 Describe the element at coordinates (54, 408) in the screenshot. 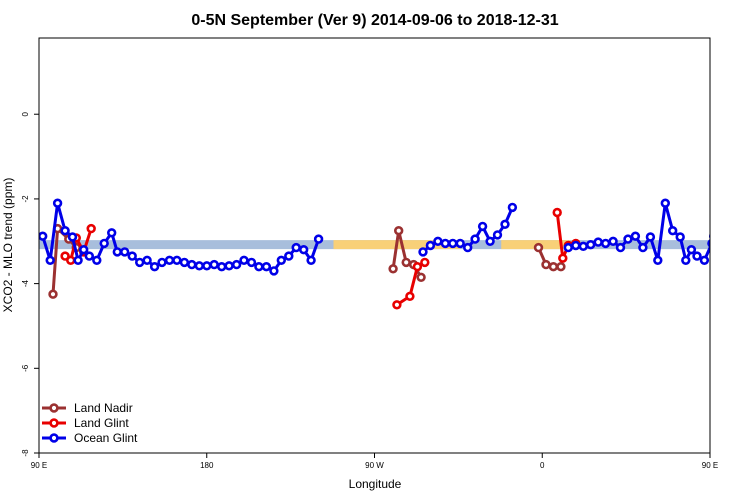

I see `legend-marker-land-nadir` at that location.